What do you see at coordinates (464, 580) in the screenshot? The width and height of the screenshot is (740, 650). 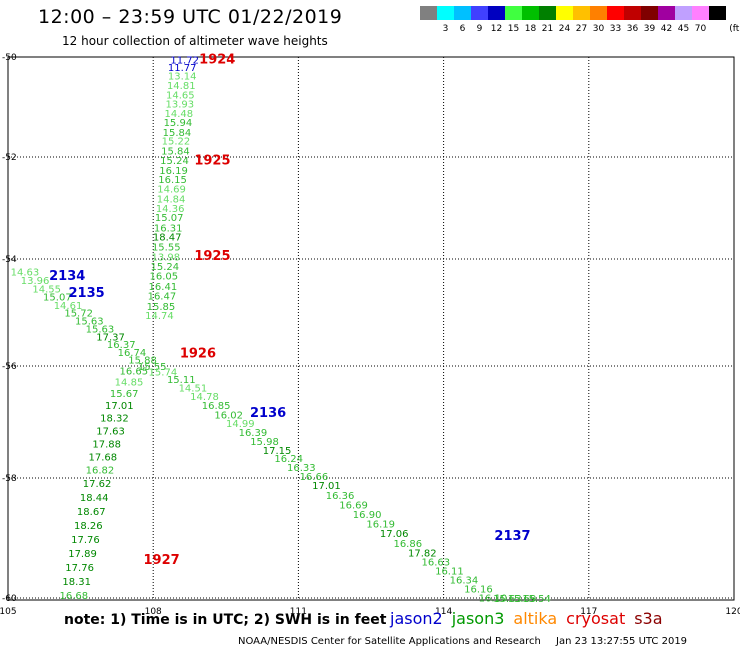 I see `wave-height-value: 16.34` at bounding box center [464, 580].